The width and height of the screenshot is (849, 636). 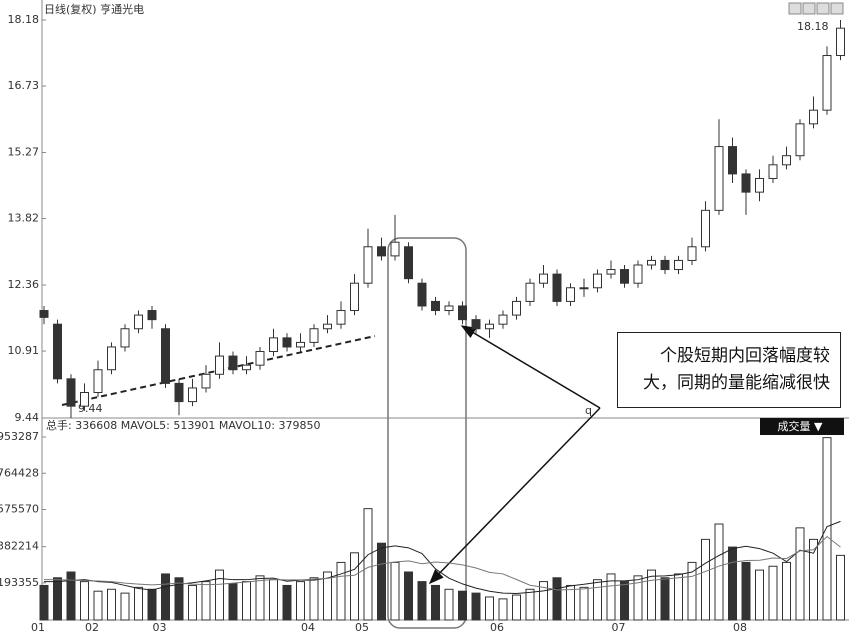 I want to click on indicator-button, so click(x=802, y=426).